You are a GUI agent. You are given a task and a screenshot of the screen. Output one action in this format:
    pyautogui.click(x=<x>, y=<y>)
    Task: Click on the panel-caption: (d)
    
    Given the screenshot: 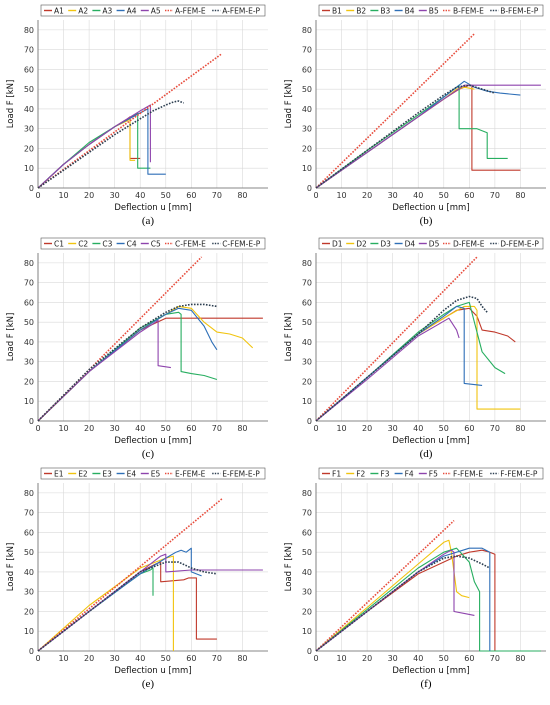 What is the action you would take?
    pyautogui.click(x=426, y=454)
    